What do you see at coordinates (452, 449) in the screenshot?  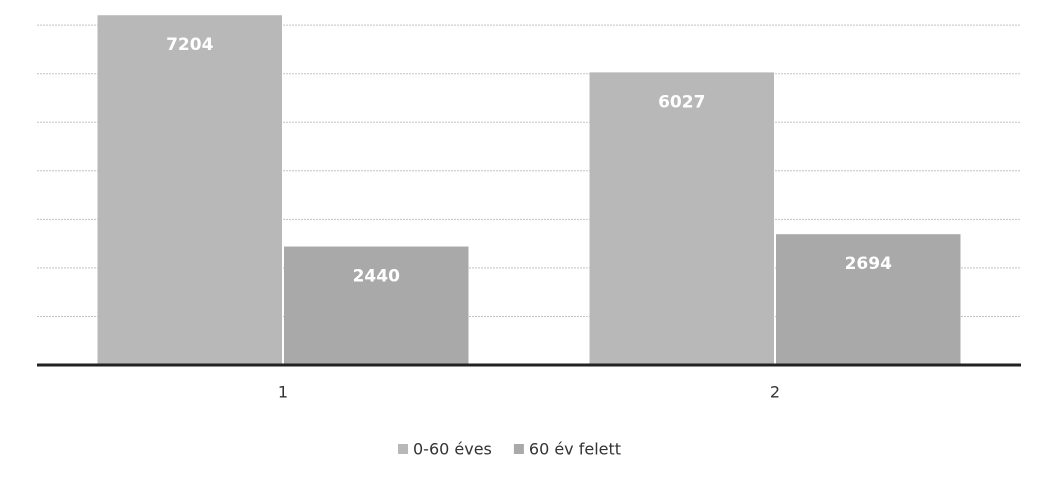 I see `legend-label: 0-60 éves` at bounding box center [452, 449].